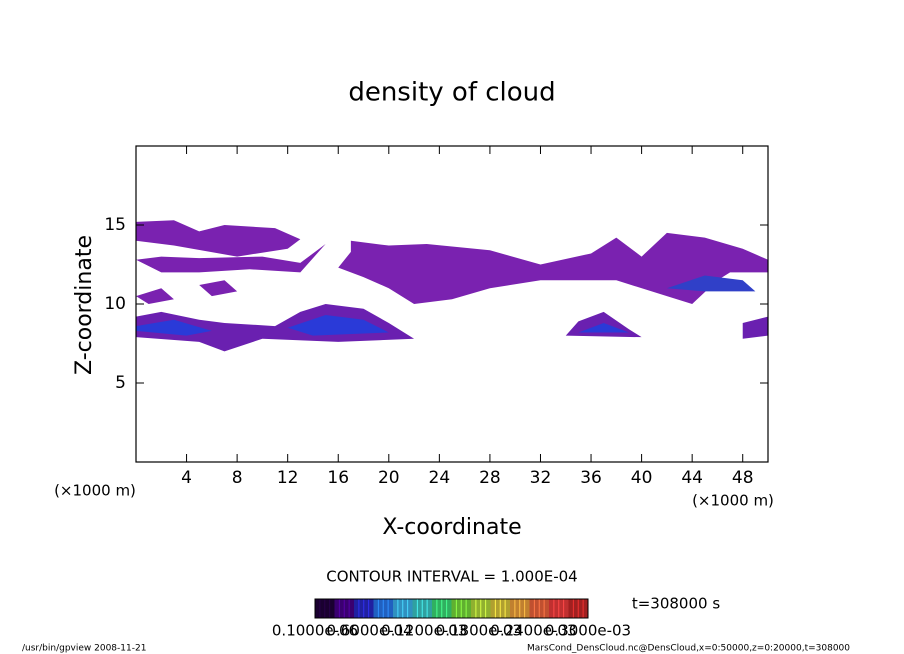 The height and width of the screenshot is (654, 904). What do you see at coordinates (692, 478) in the screenshot?
I see `x-tick-label: 44` at bounding box center [692, 478].